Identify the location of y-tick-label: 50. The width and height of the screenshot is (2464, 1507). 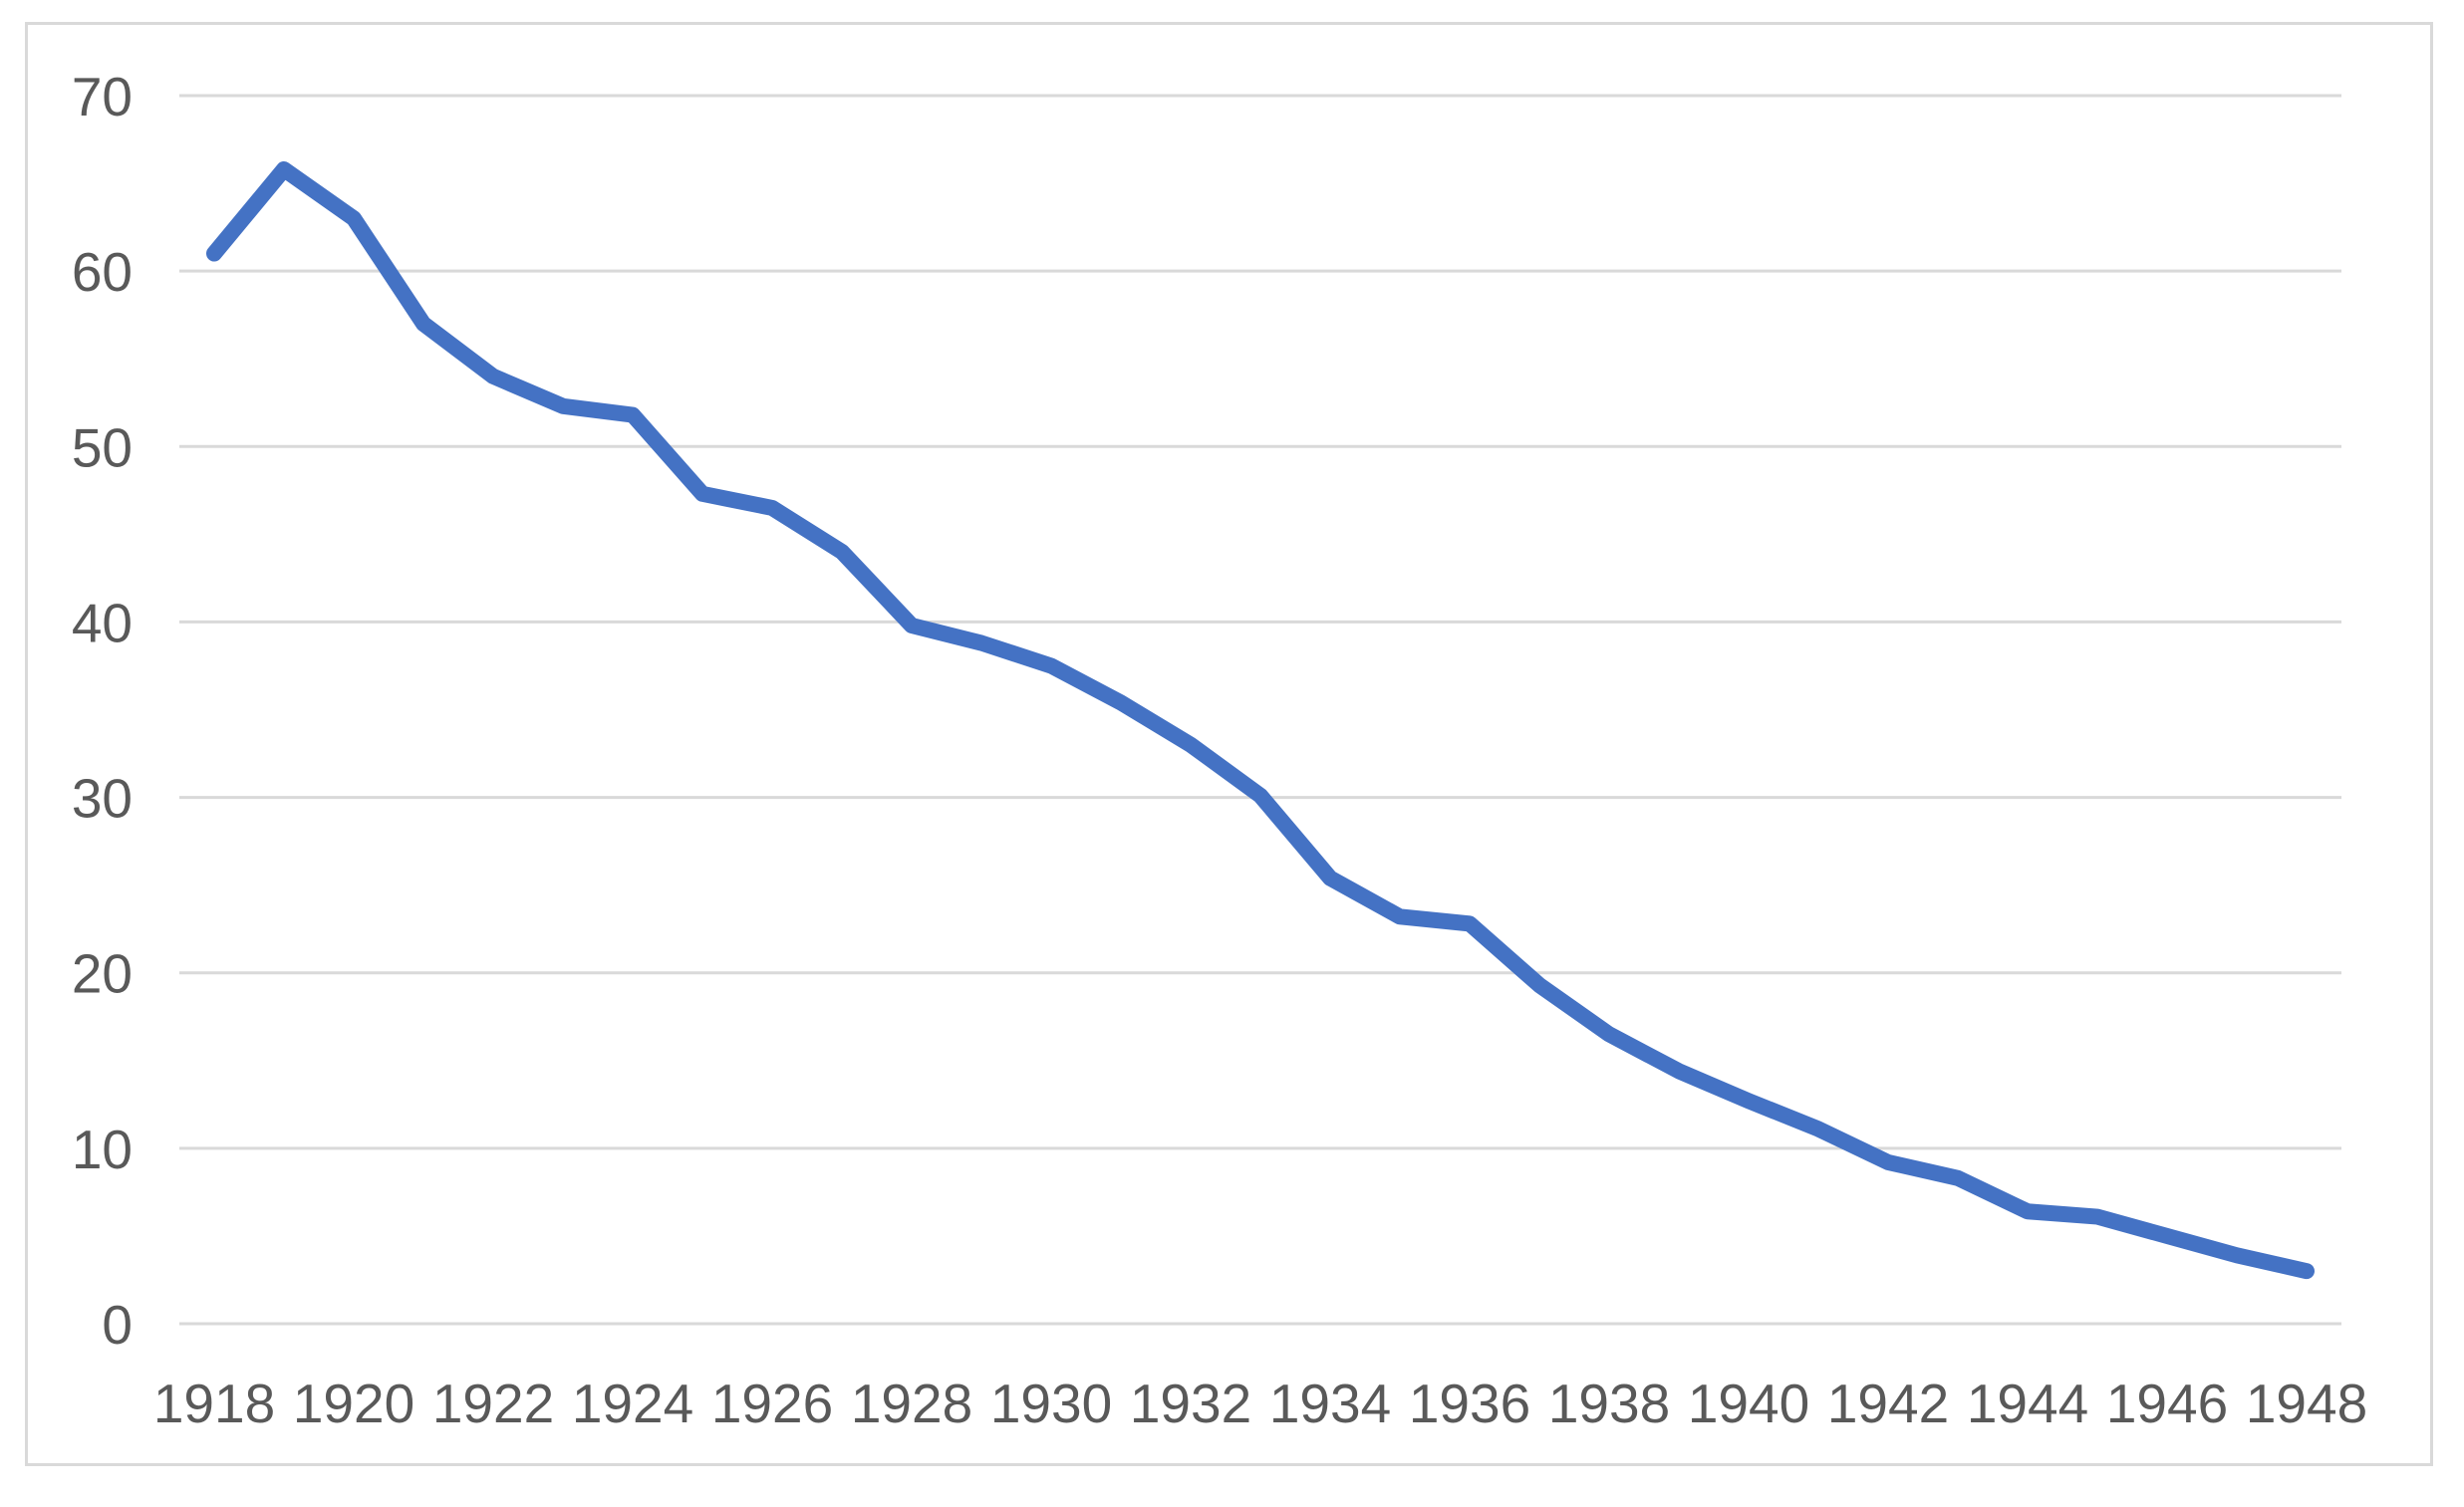
(102, 447).